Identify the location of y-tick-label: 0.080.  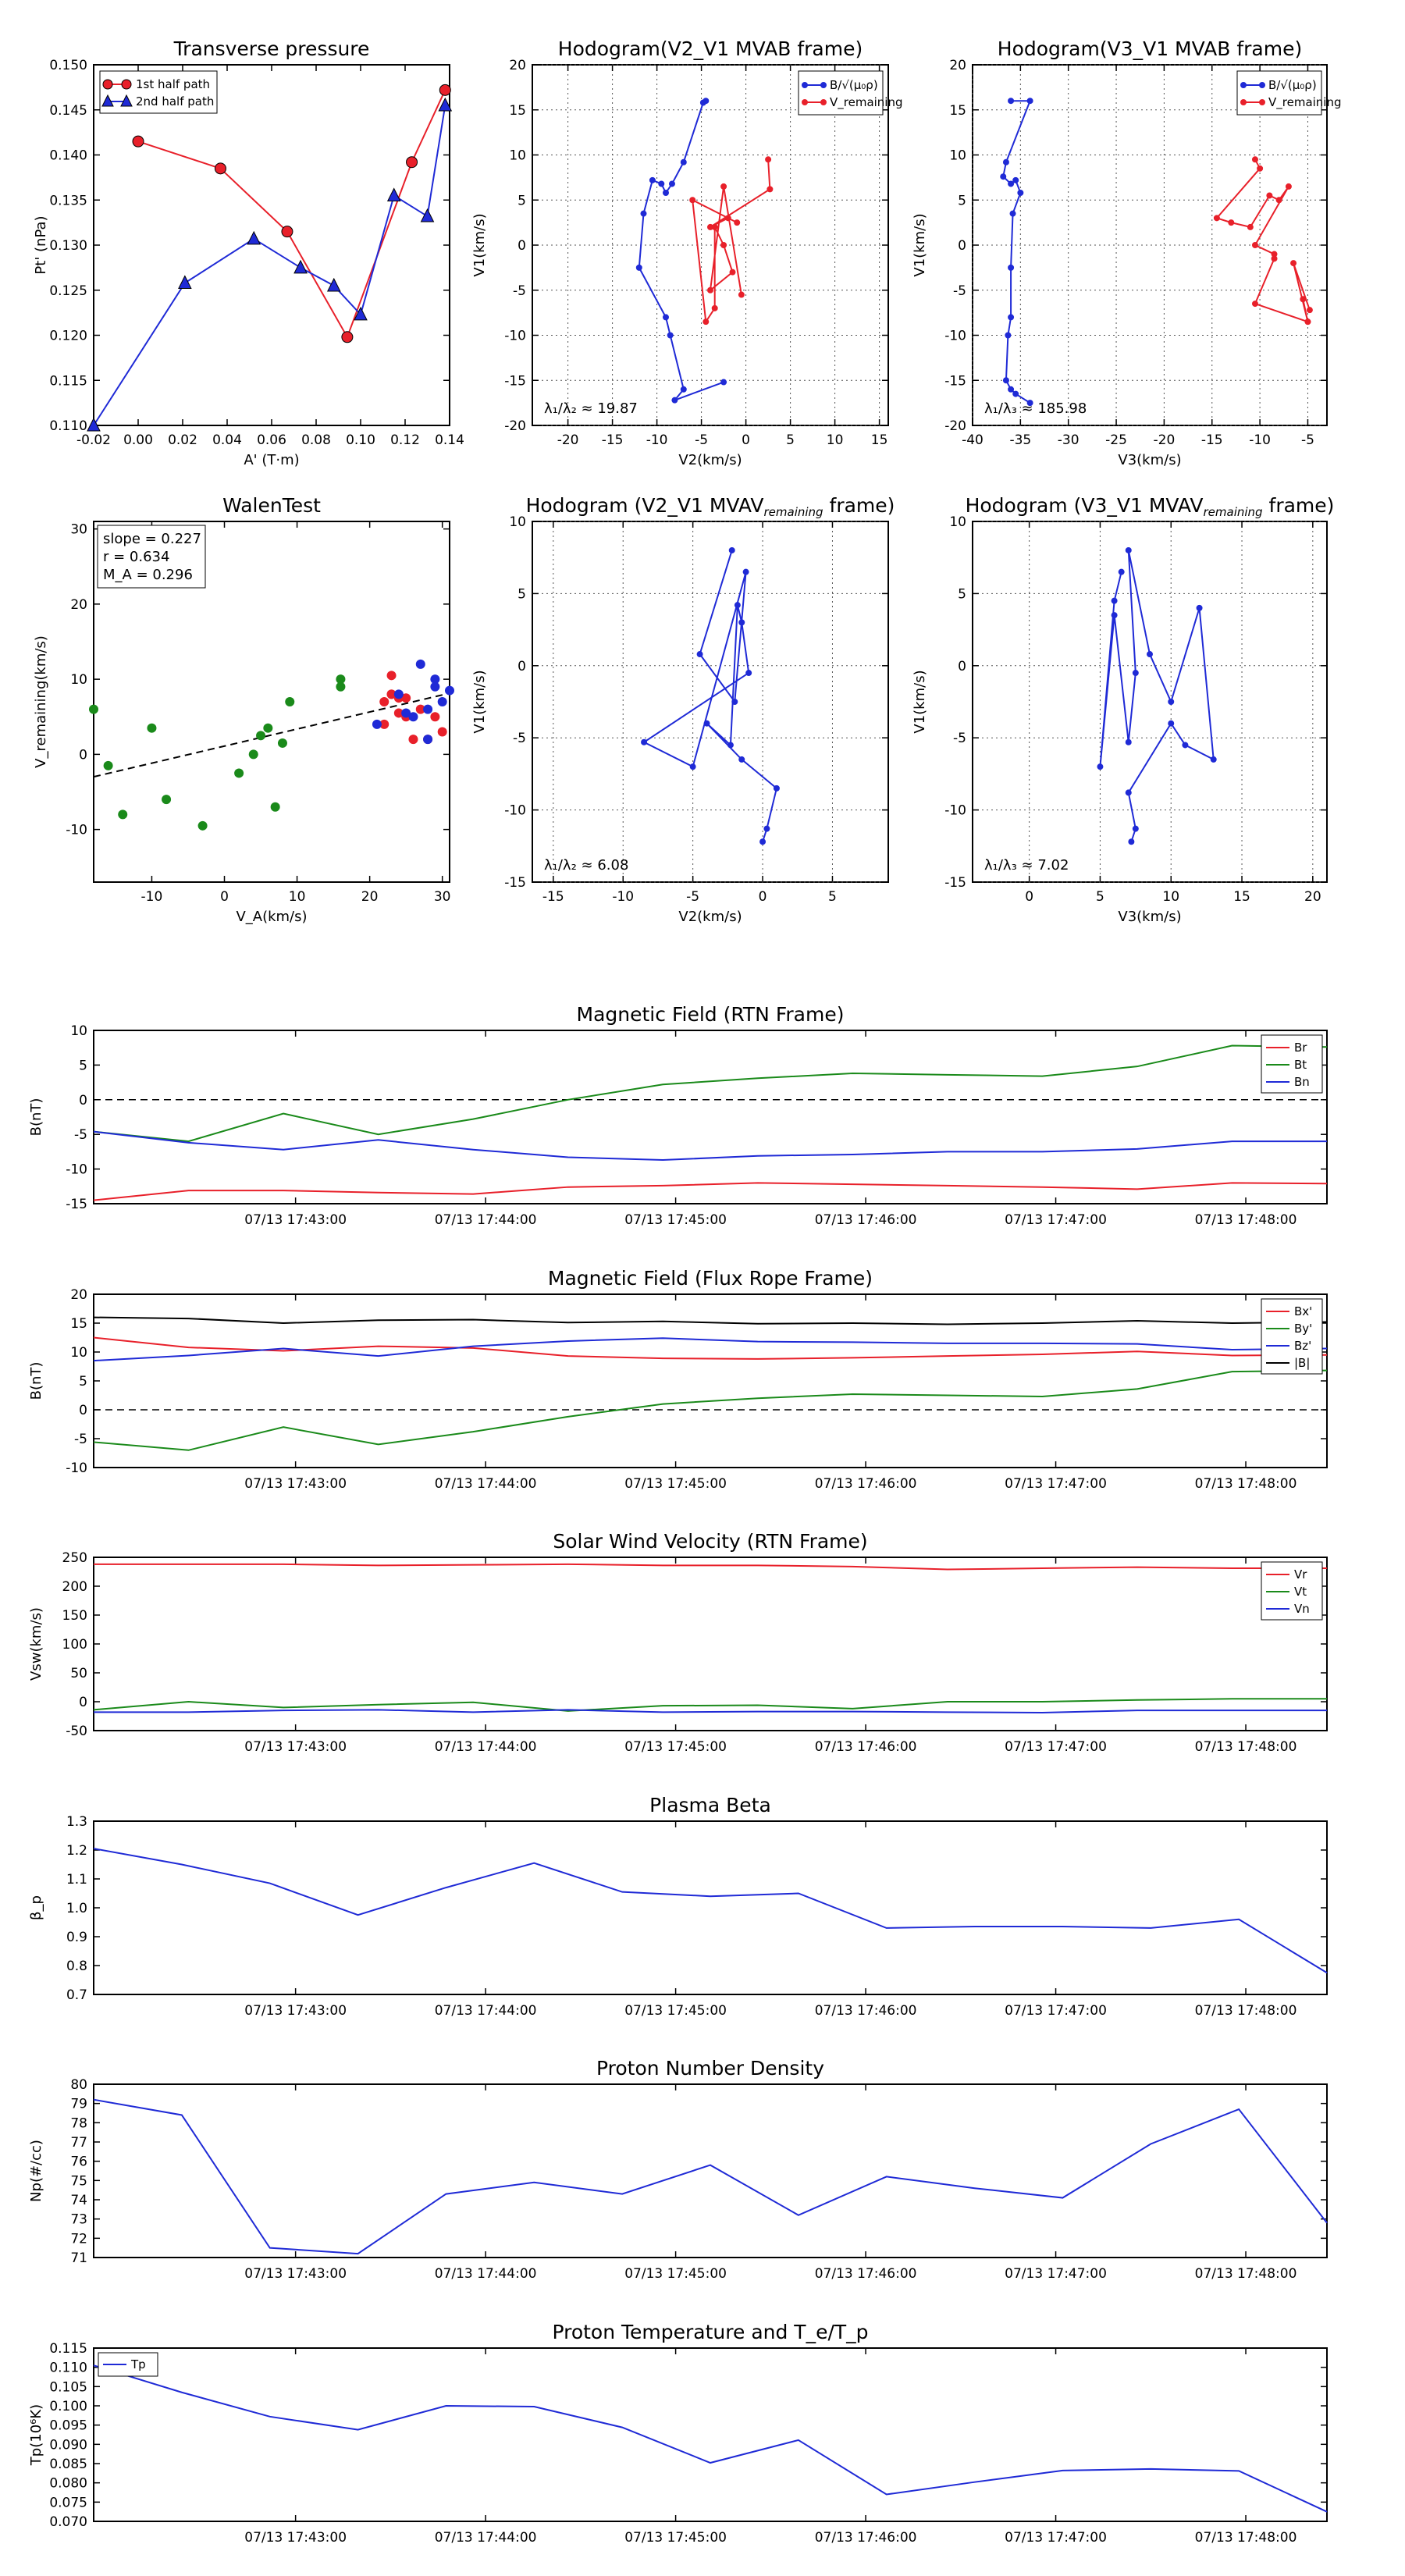
(68, 2484).